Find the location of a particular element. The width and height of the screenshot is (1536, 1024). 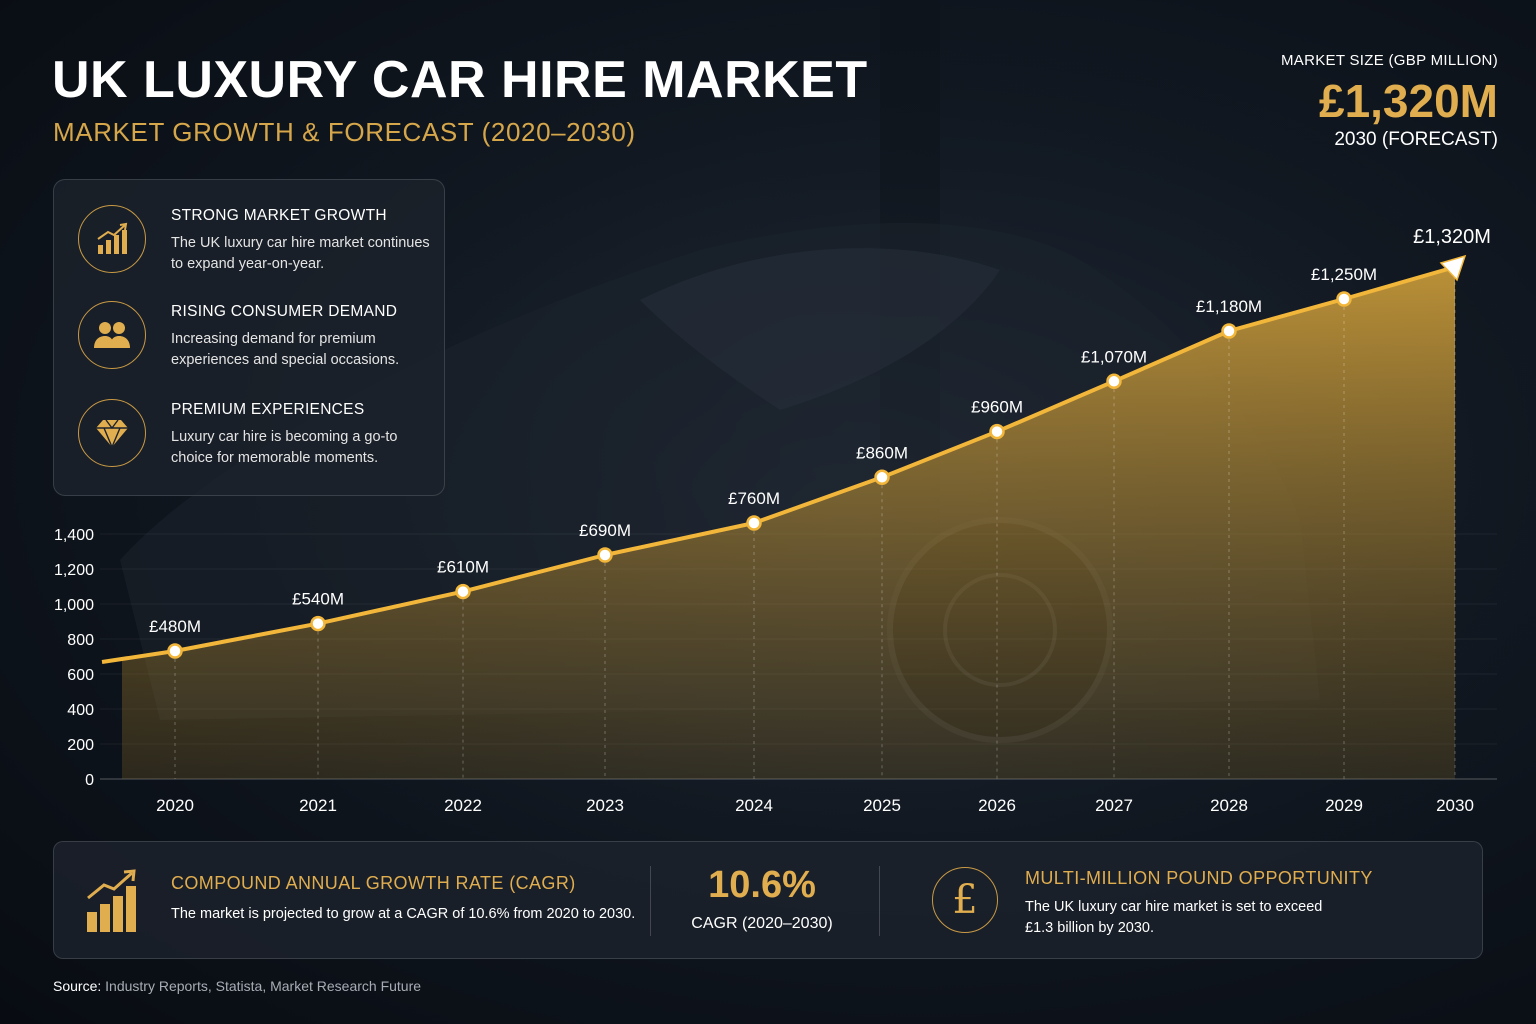

driver-title: PREMIUM EXPERIENCES is located at coordinates (268, 409).